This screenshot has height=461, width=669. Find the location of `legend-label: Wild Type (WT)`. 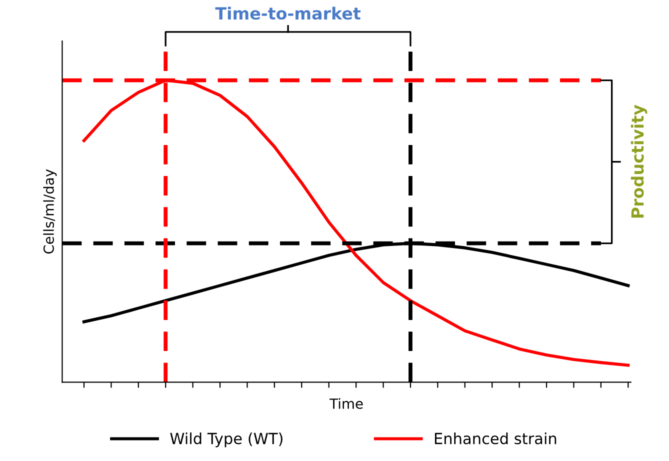

legend-label: Wild Type (WT) is located at coordinates (226, 440).